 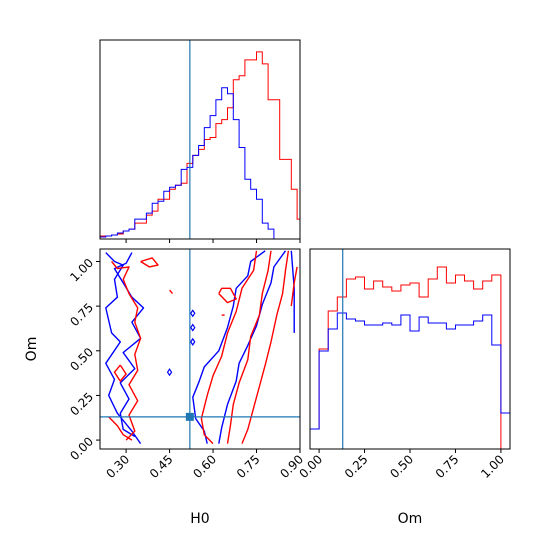 I want to click on x-tick-label: 0.25, so click(x=356, y=466).